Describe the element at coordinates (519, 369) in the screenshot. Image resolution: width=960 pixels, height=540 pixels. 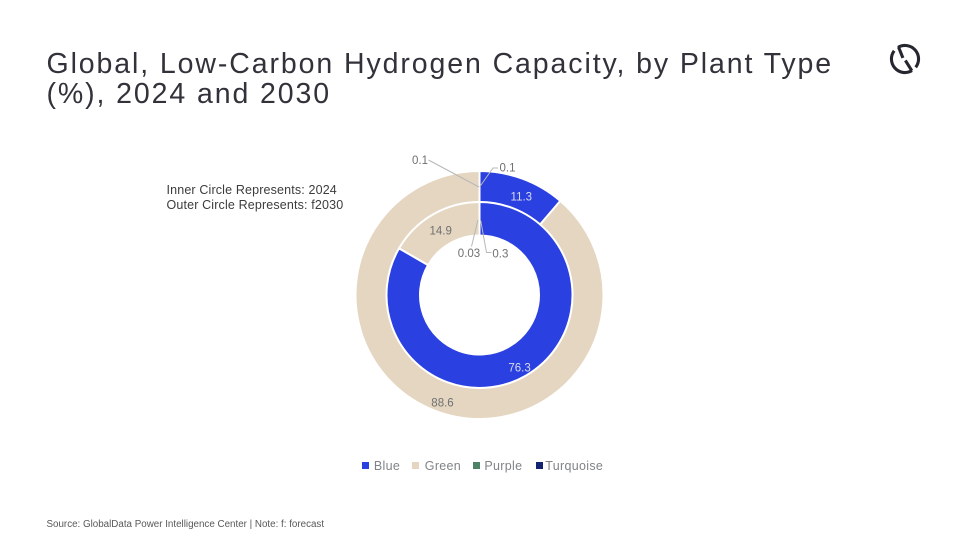
I see `svg-text: 76.3` at that location.